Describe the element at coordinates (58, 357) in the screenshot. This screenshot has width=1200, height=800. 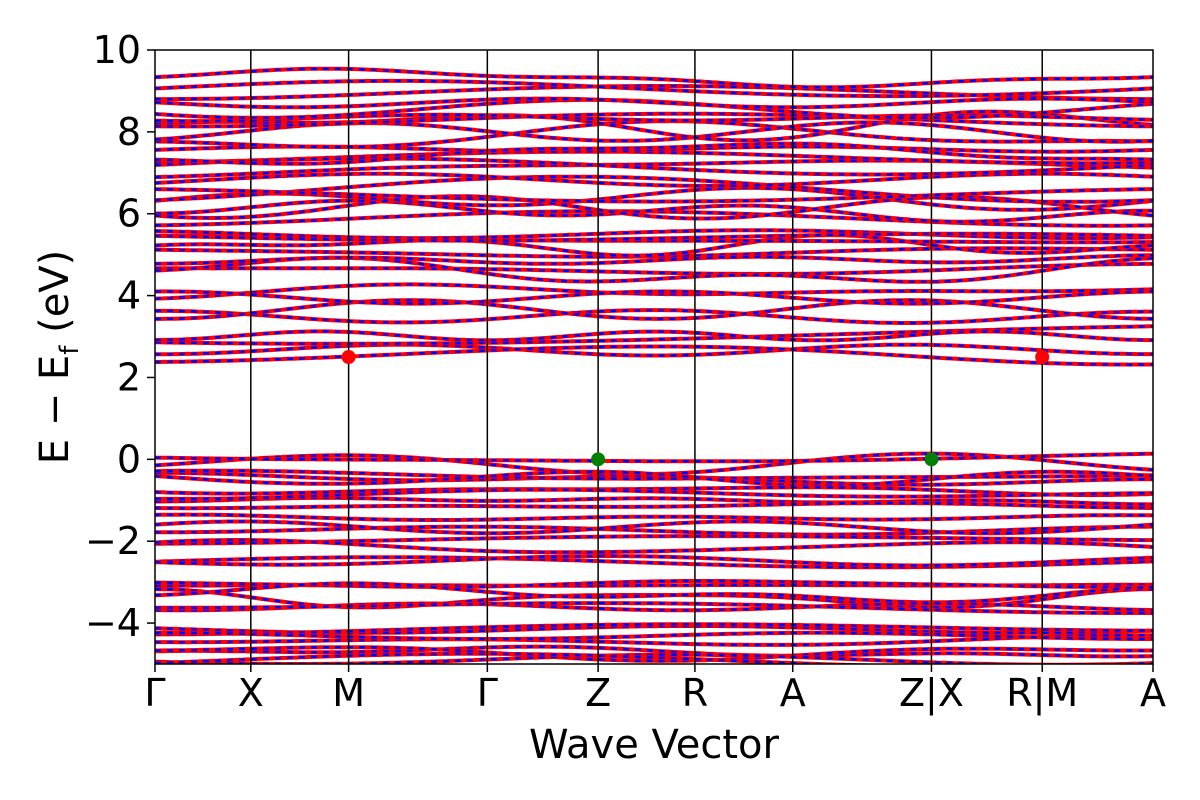
I see `y-axis-title: E − Ef (eV)` at that location.